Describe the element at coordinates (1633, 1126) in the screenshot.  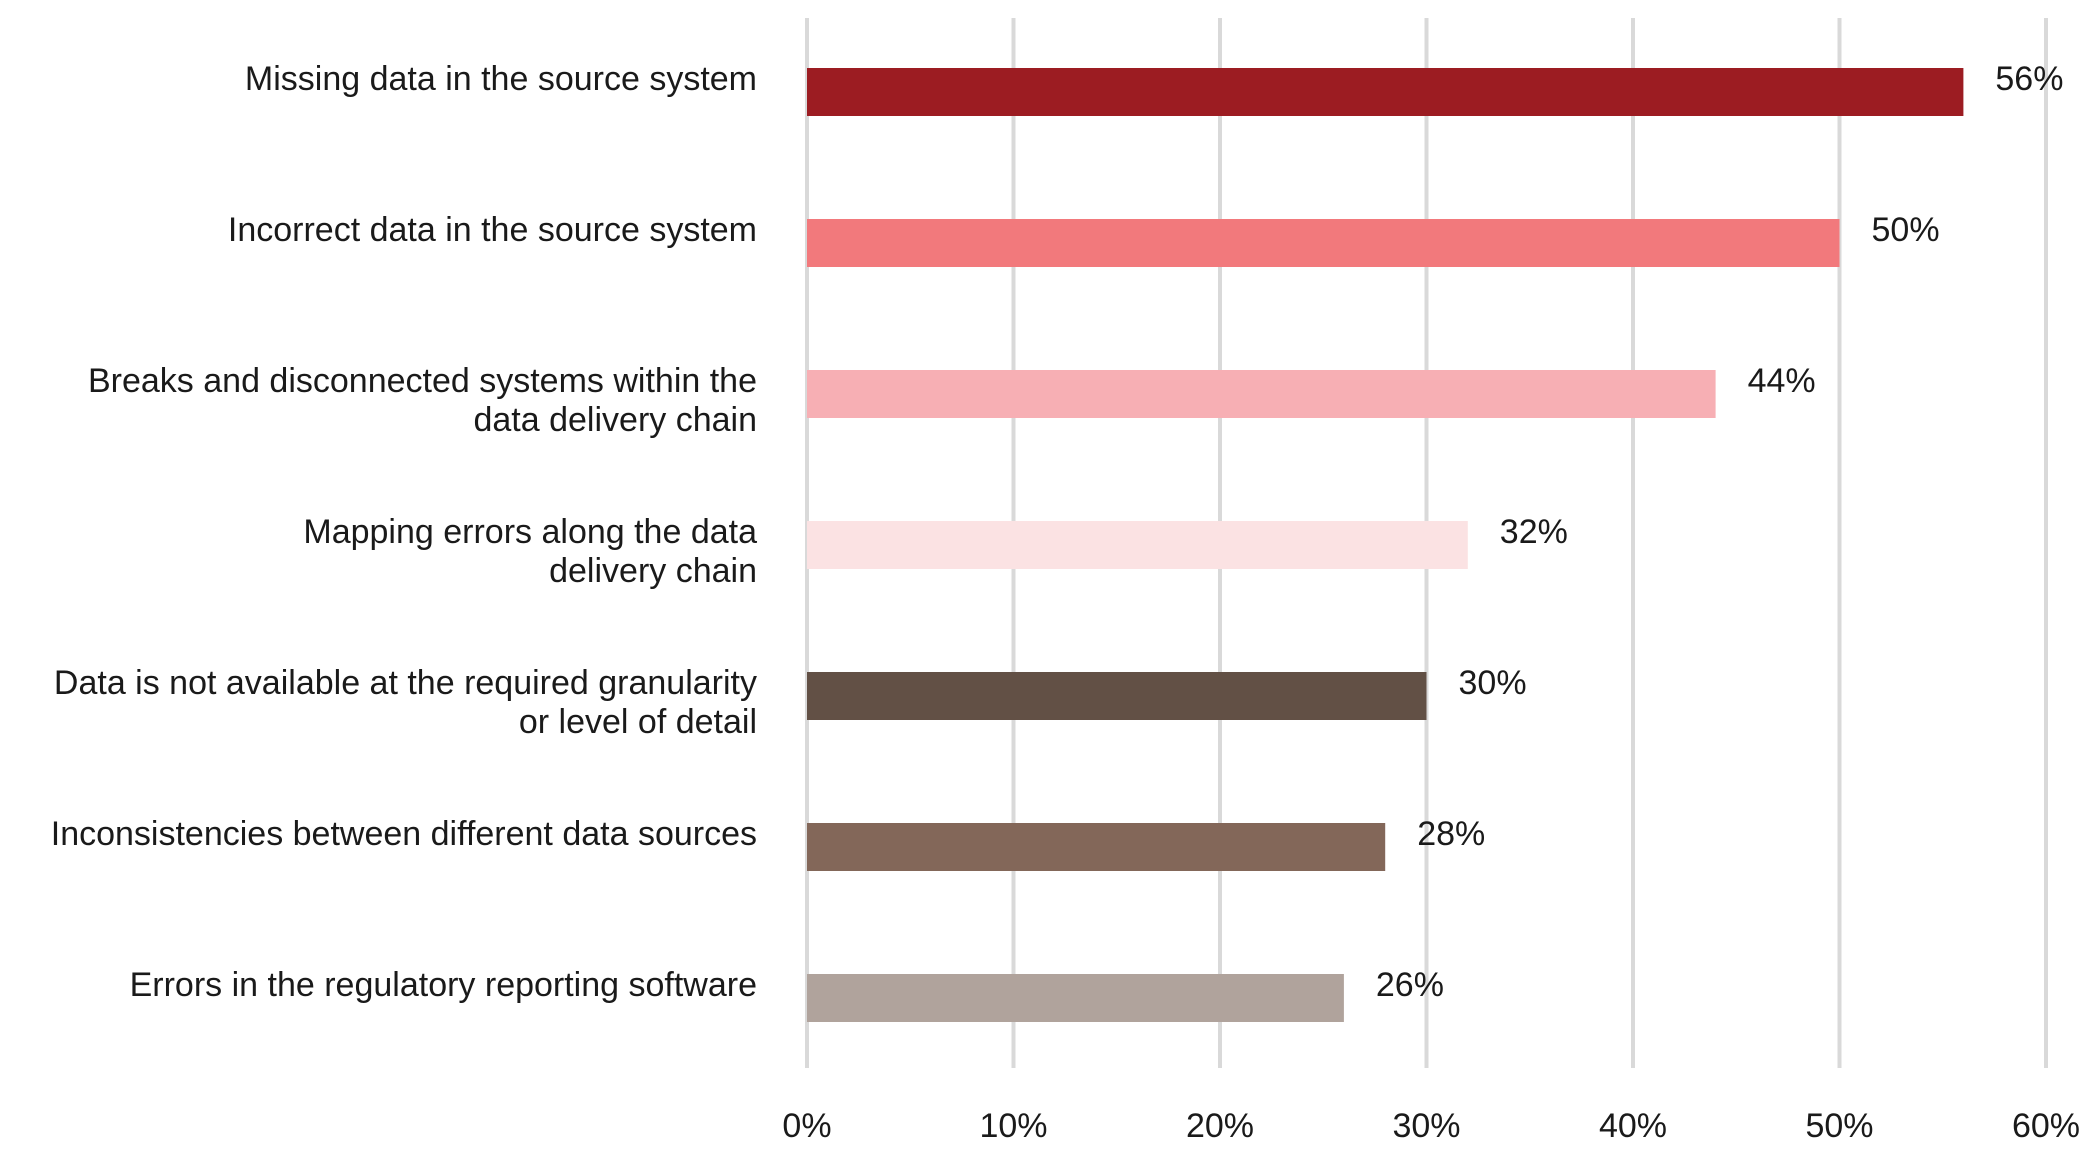
I see `x-tick-label: 40%` at that location.